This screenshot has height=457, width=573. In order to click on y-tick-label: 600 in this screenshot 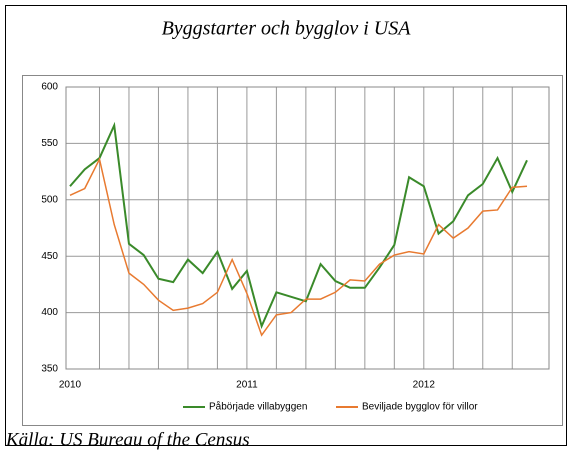, I will do `click(49, 87)`.